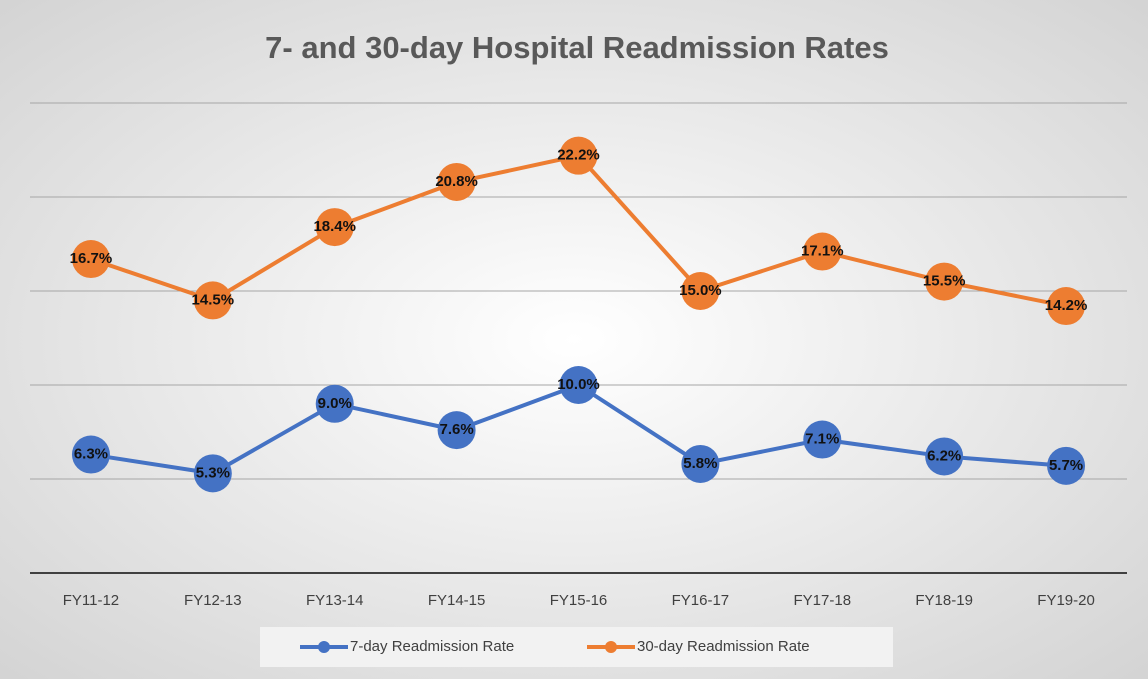  Describe the element at coordinates (577, 47) in the screenshot. I see `chart-title: 7- and 30-day Hospital Readmission Rates` at that location.